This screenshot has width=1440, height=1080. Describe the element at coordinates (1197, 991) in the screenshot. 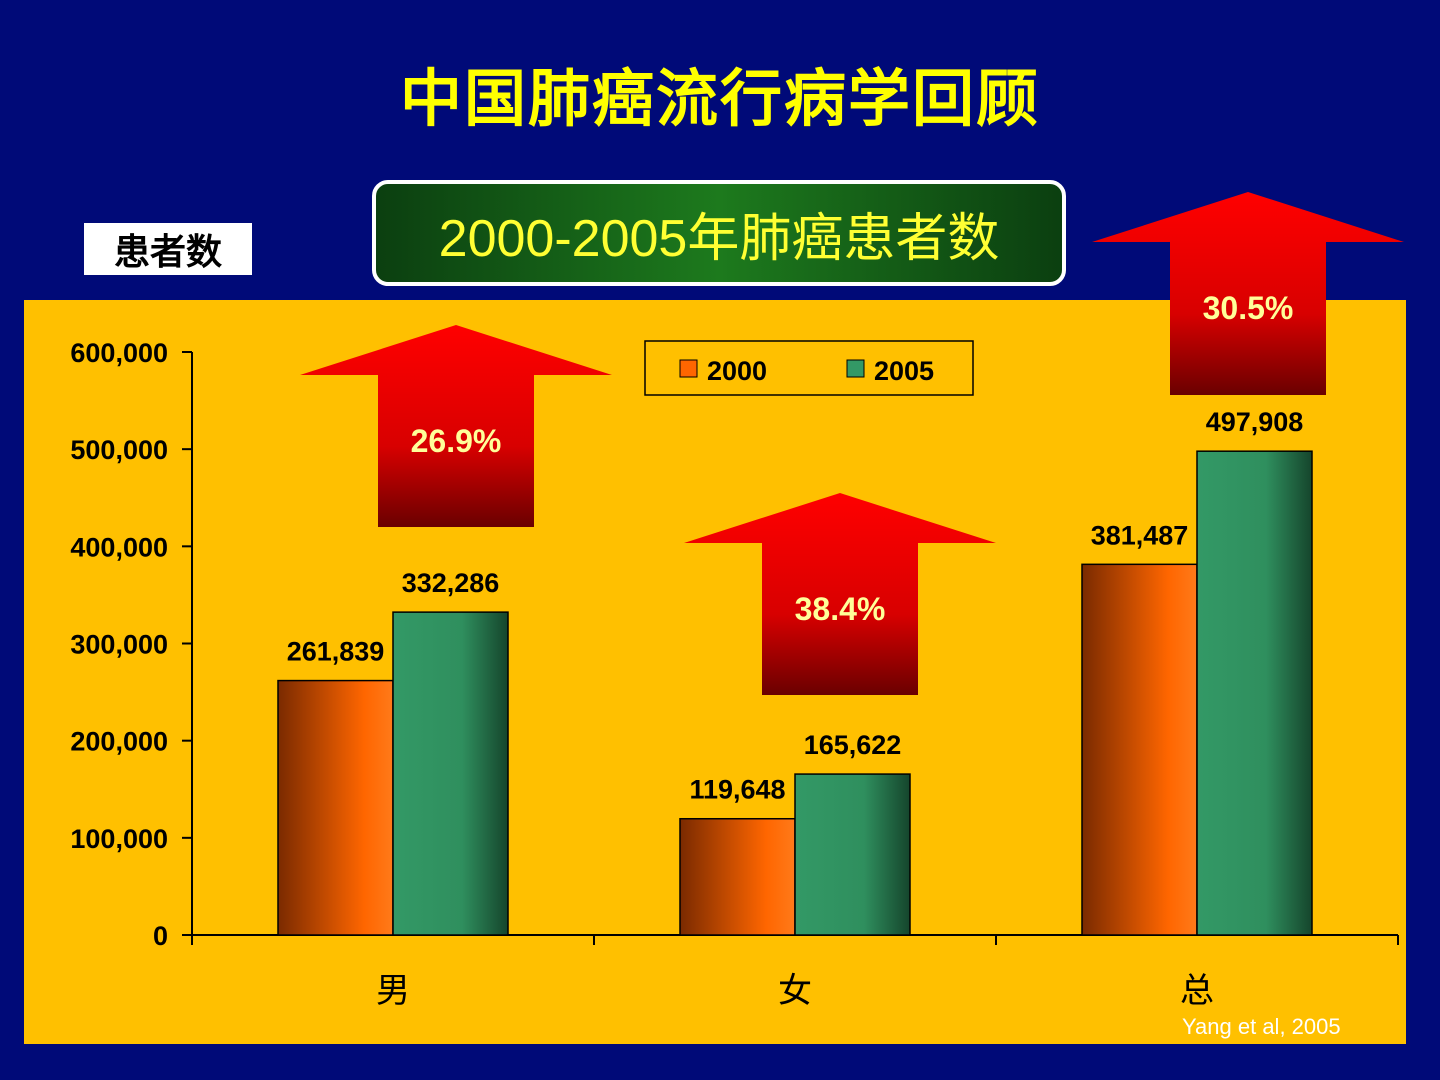

I see `x-tick-label: 总` at that location.